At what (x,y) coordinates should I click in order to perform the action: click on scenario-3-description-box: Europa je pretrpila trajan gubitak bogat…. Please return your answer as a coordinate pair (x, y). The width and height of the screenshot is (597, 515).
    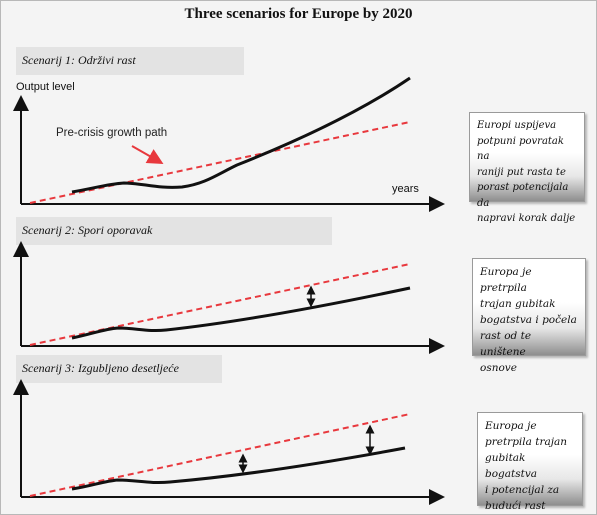
    Looking at the image, I should click on (530, 462).